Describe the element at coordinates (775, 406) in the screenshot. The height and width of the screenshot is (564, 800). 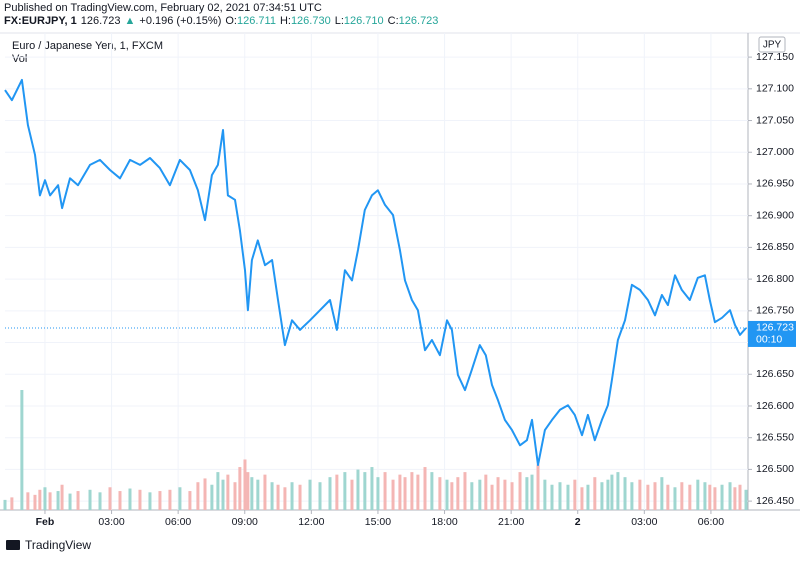
I see `y-tick-label: 126.600` at that location.